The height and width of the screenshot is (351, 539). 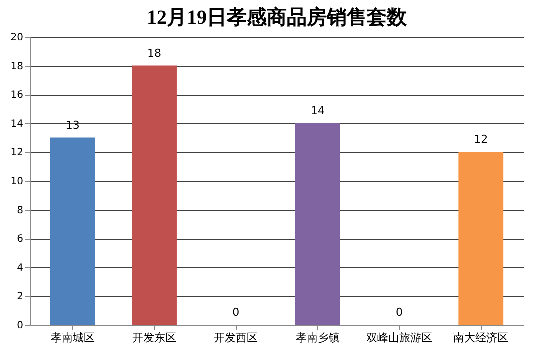 What do you see at coordinates (17, 124) in the screenshot?
I see `y-tick-label: 14` at bounding box center [17, 124].